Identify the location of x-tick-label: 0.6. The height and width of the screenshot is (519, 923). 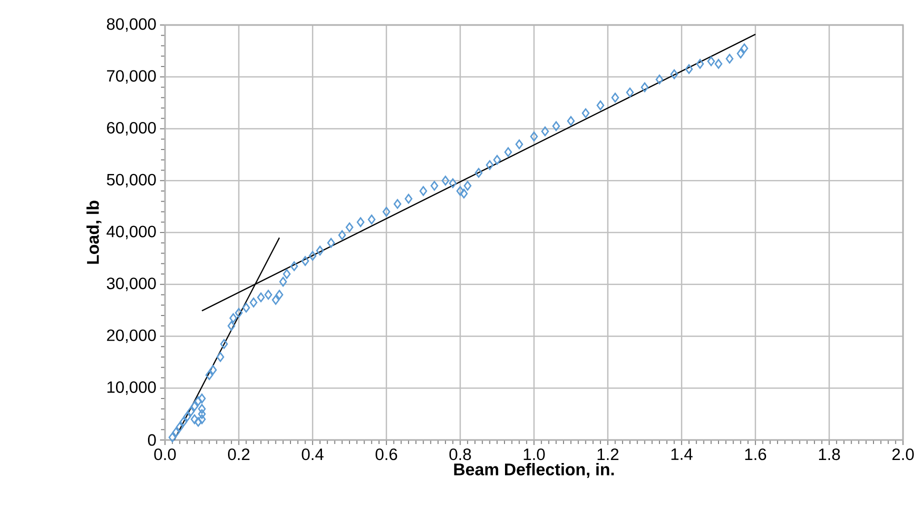
(387, 454).